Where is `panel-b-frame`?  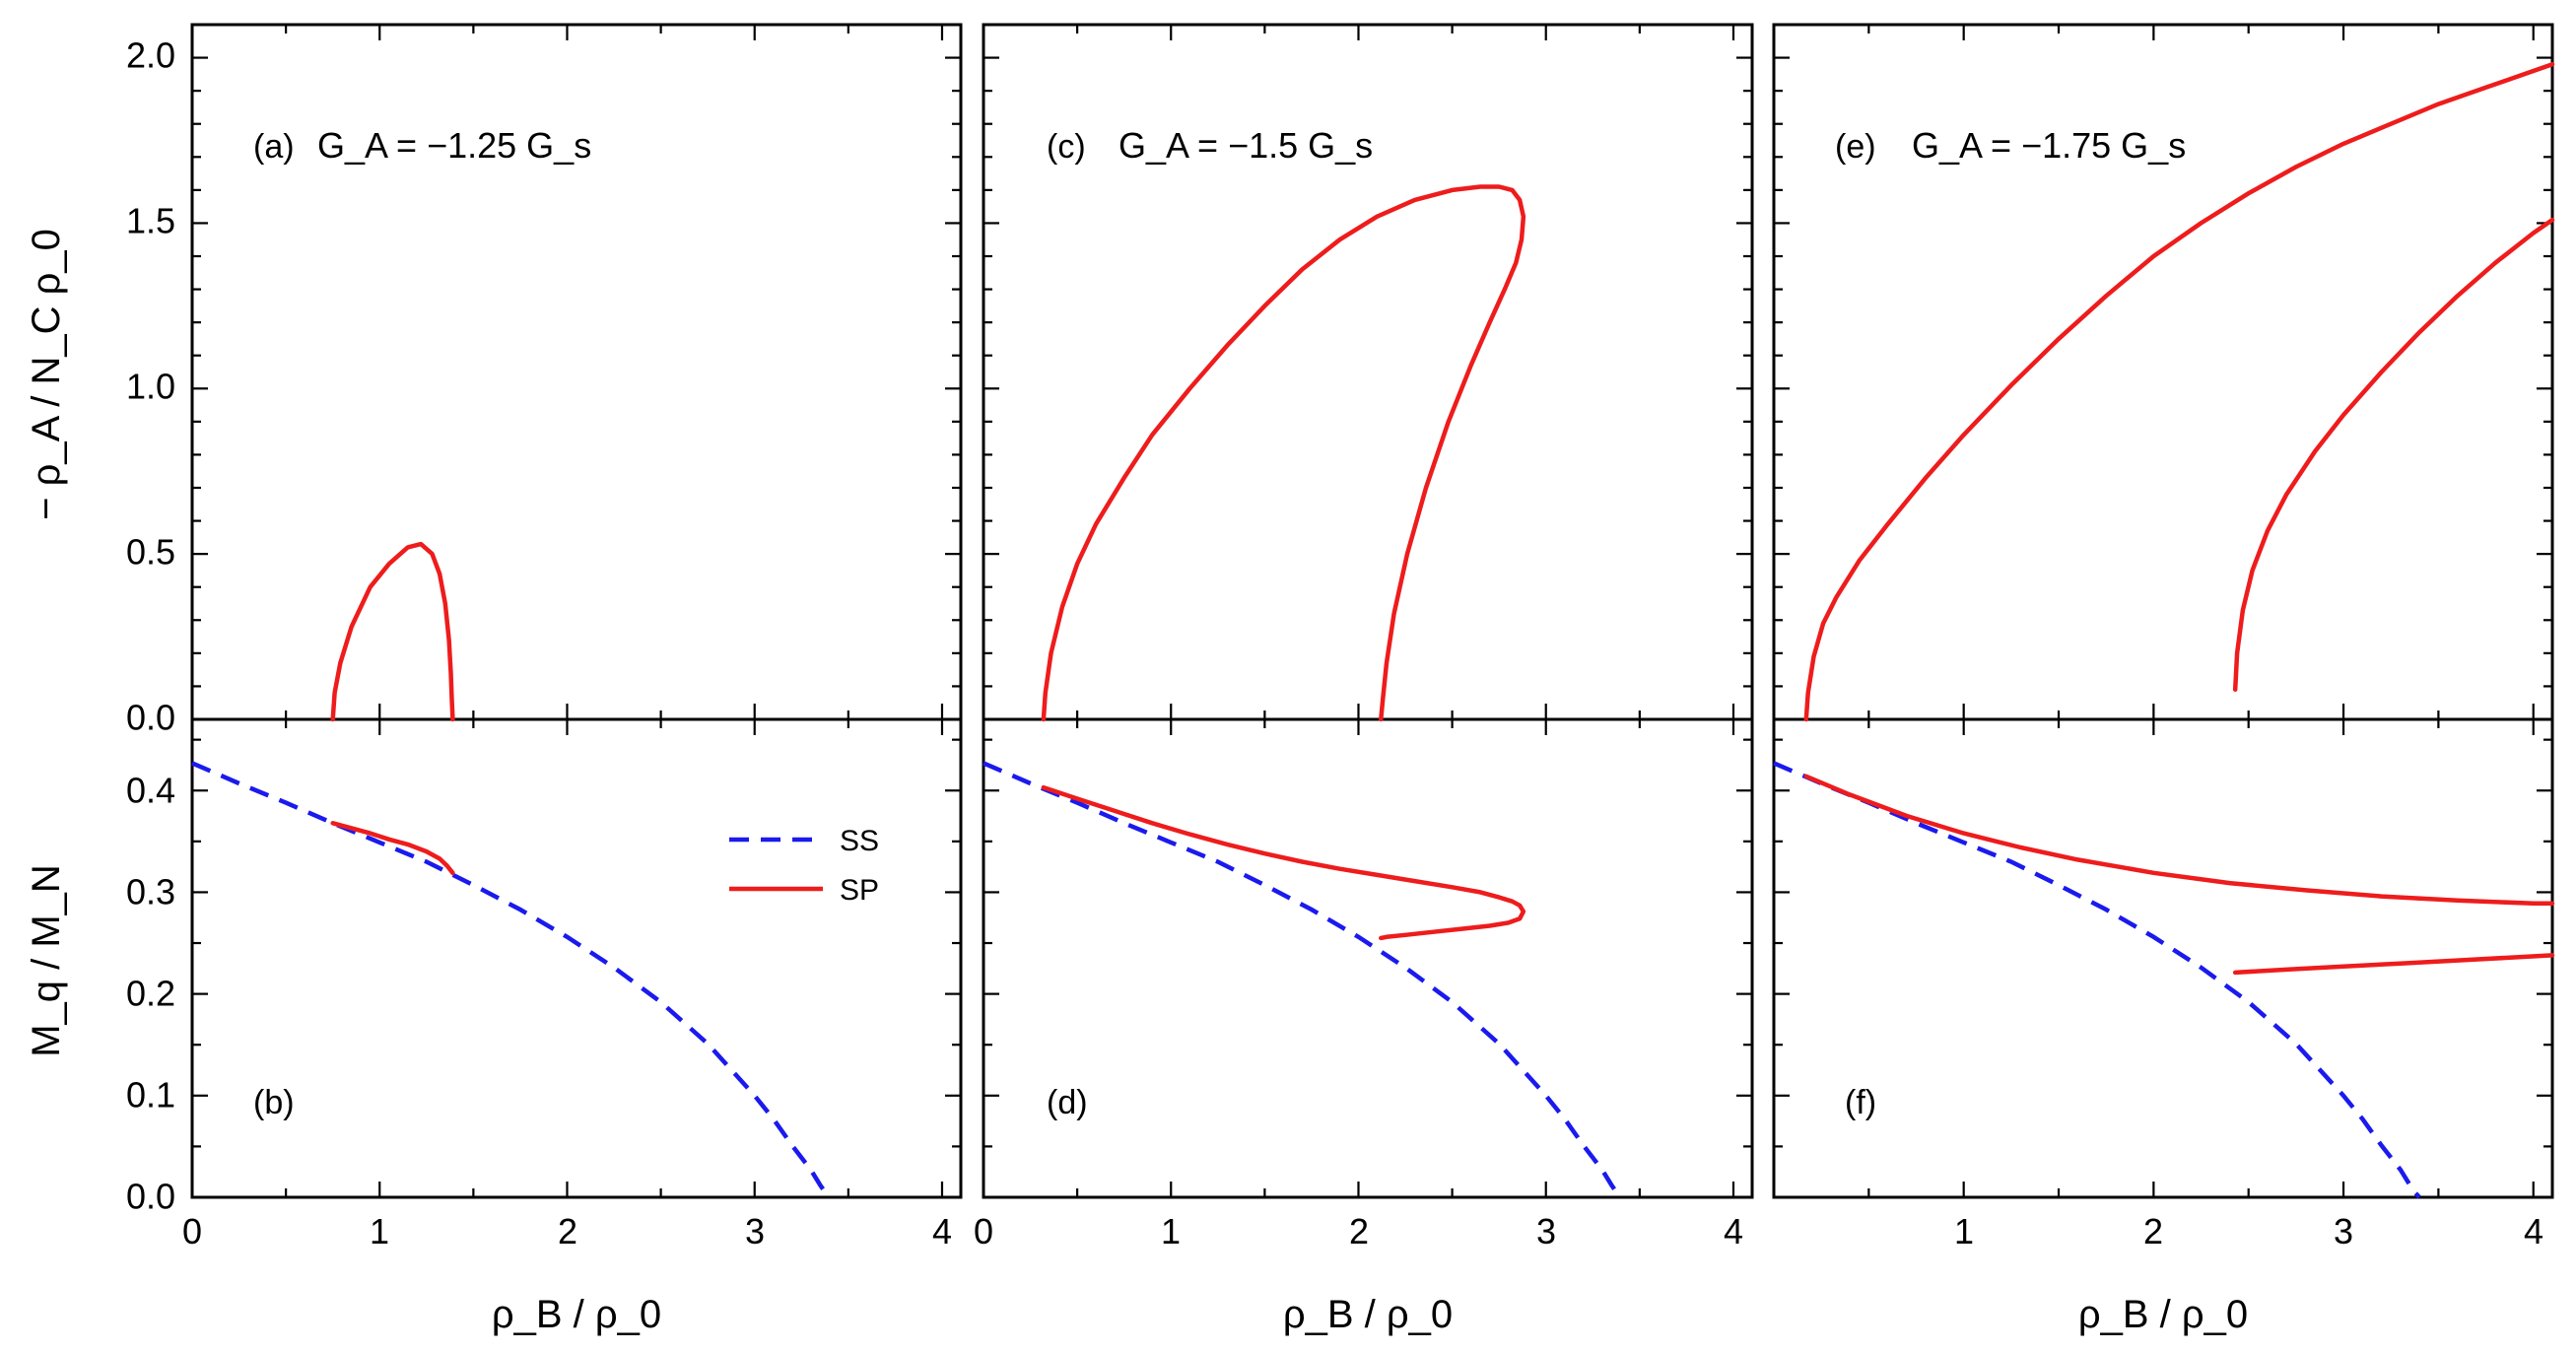 panel-b-frame is located at coordinates (576, 958).